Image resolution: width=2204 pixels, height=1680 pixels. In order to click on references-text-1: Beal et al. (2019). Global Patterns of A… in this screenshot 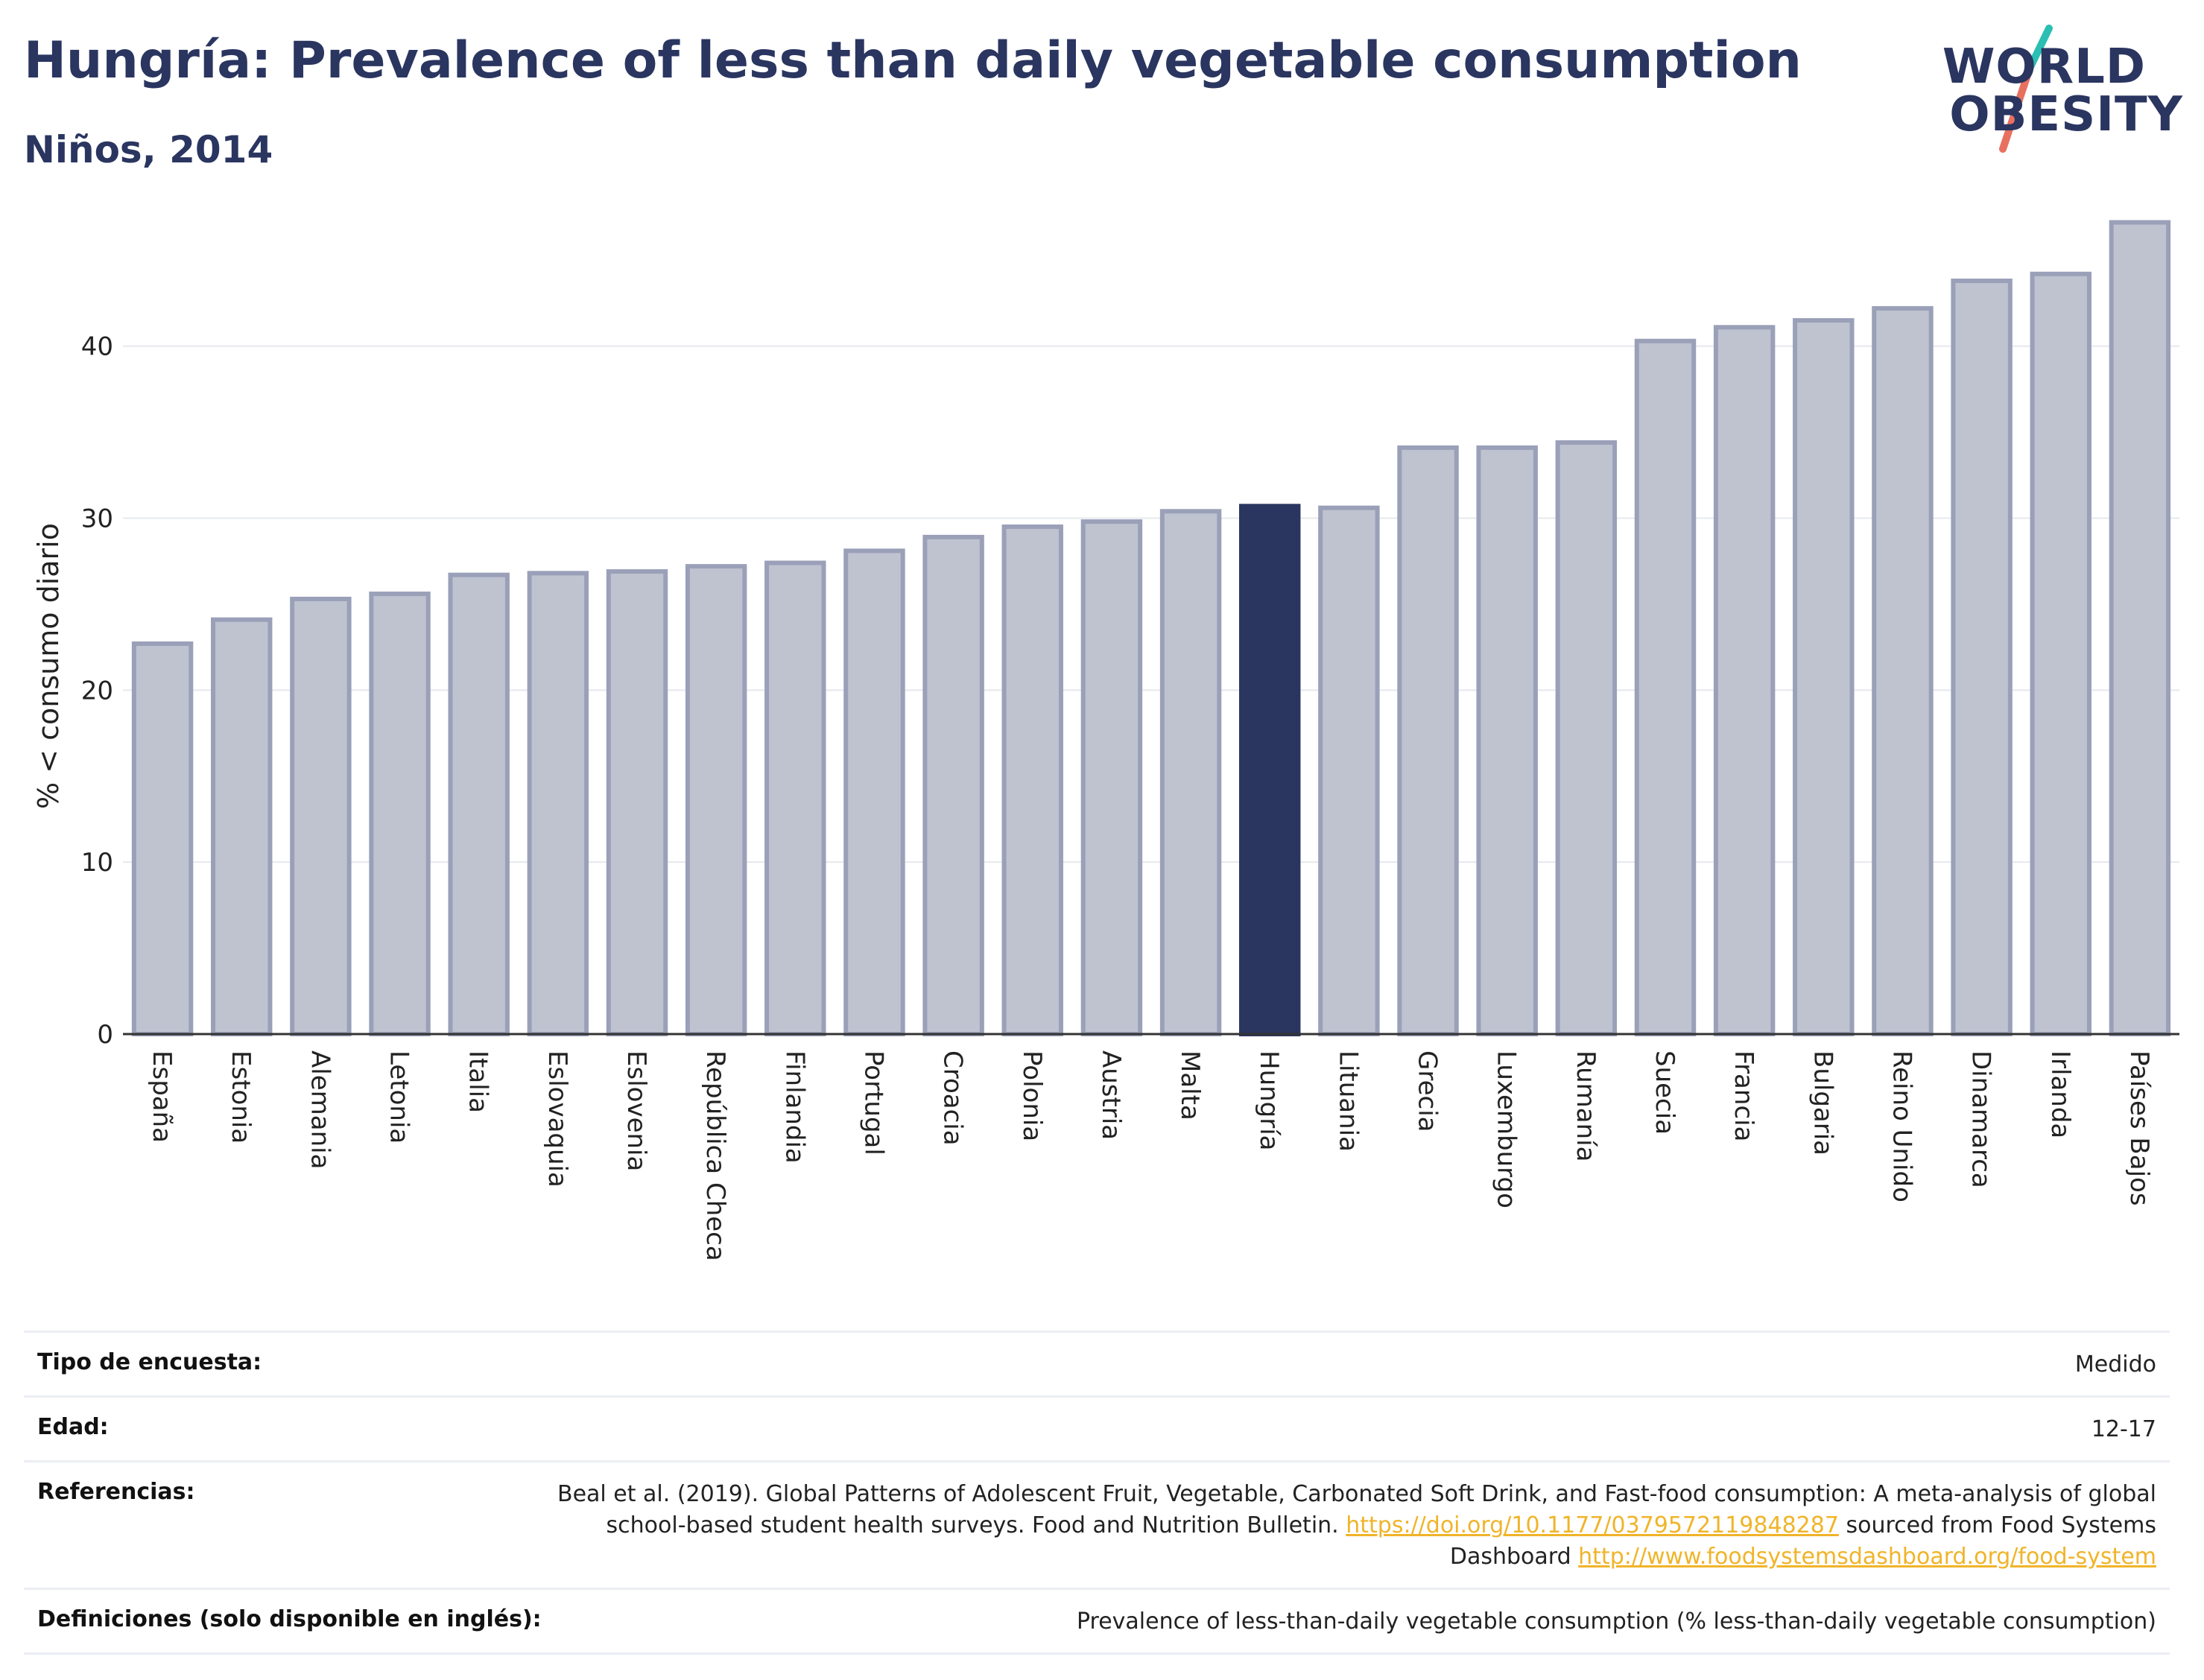, I will do `click(1356, 1509)`.